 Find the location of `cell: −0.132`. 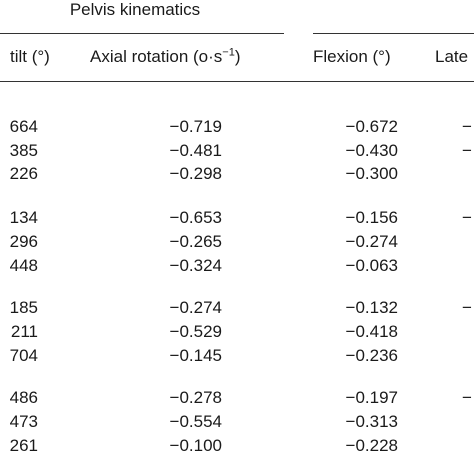

cell: −0.132 is located at coordinates (371, 307).